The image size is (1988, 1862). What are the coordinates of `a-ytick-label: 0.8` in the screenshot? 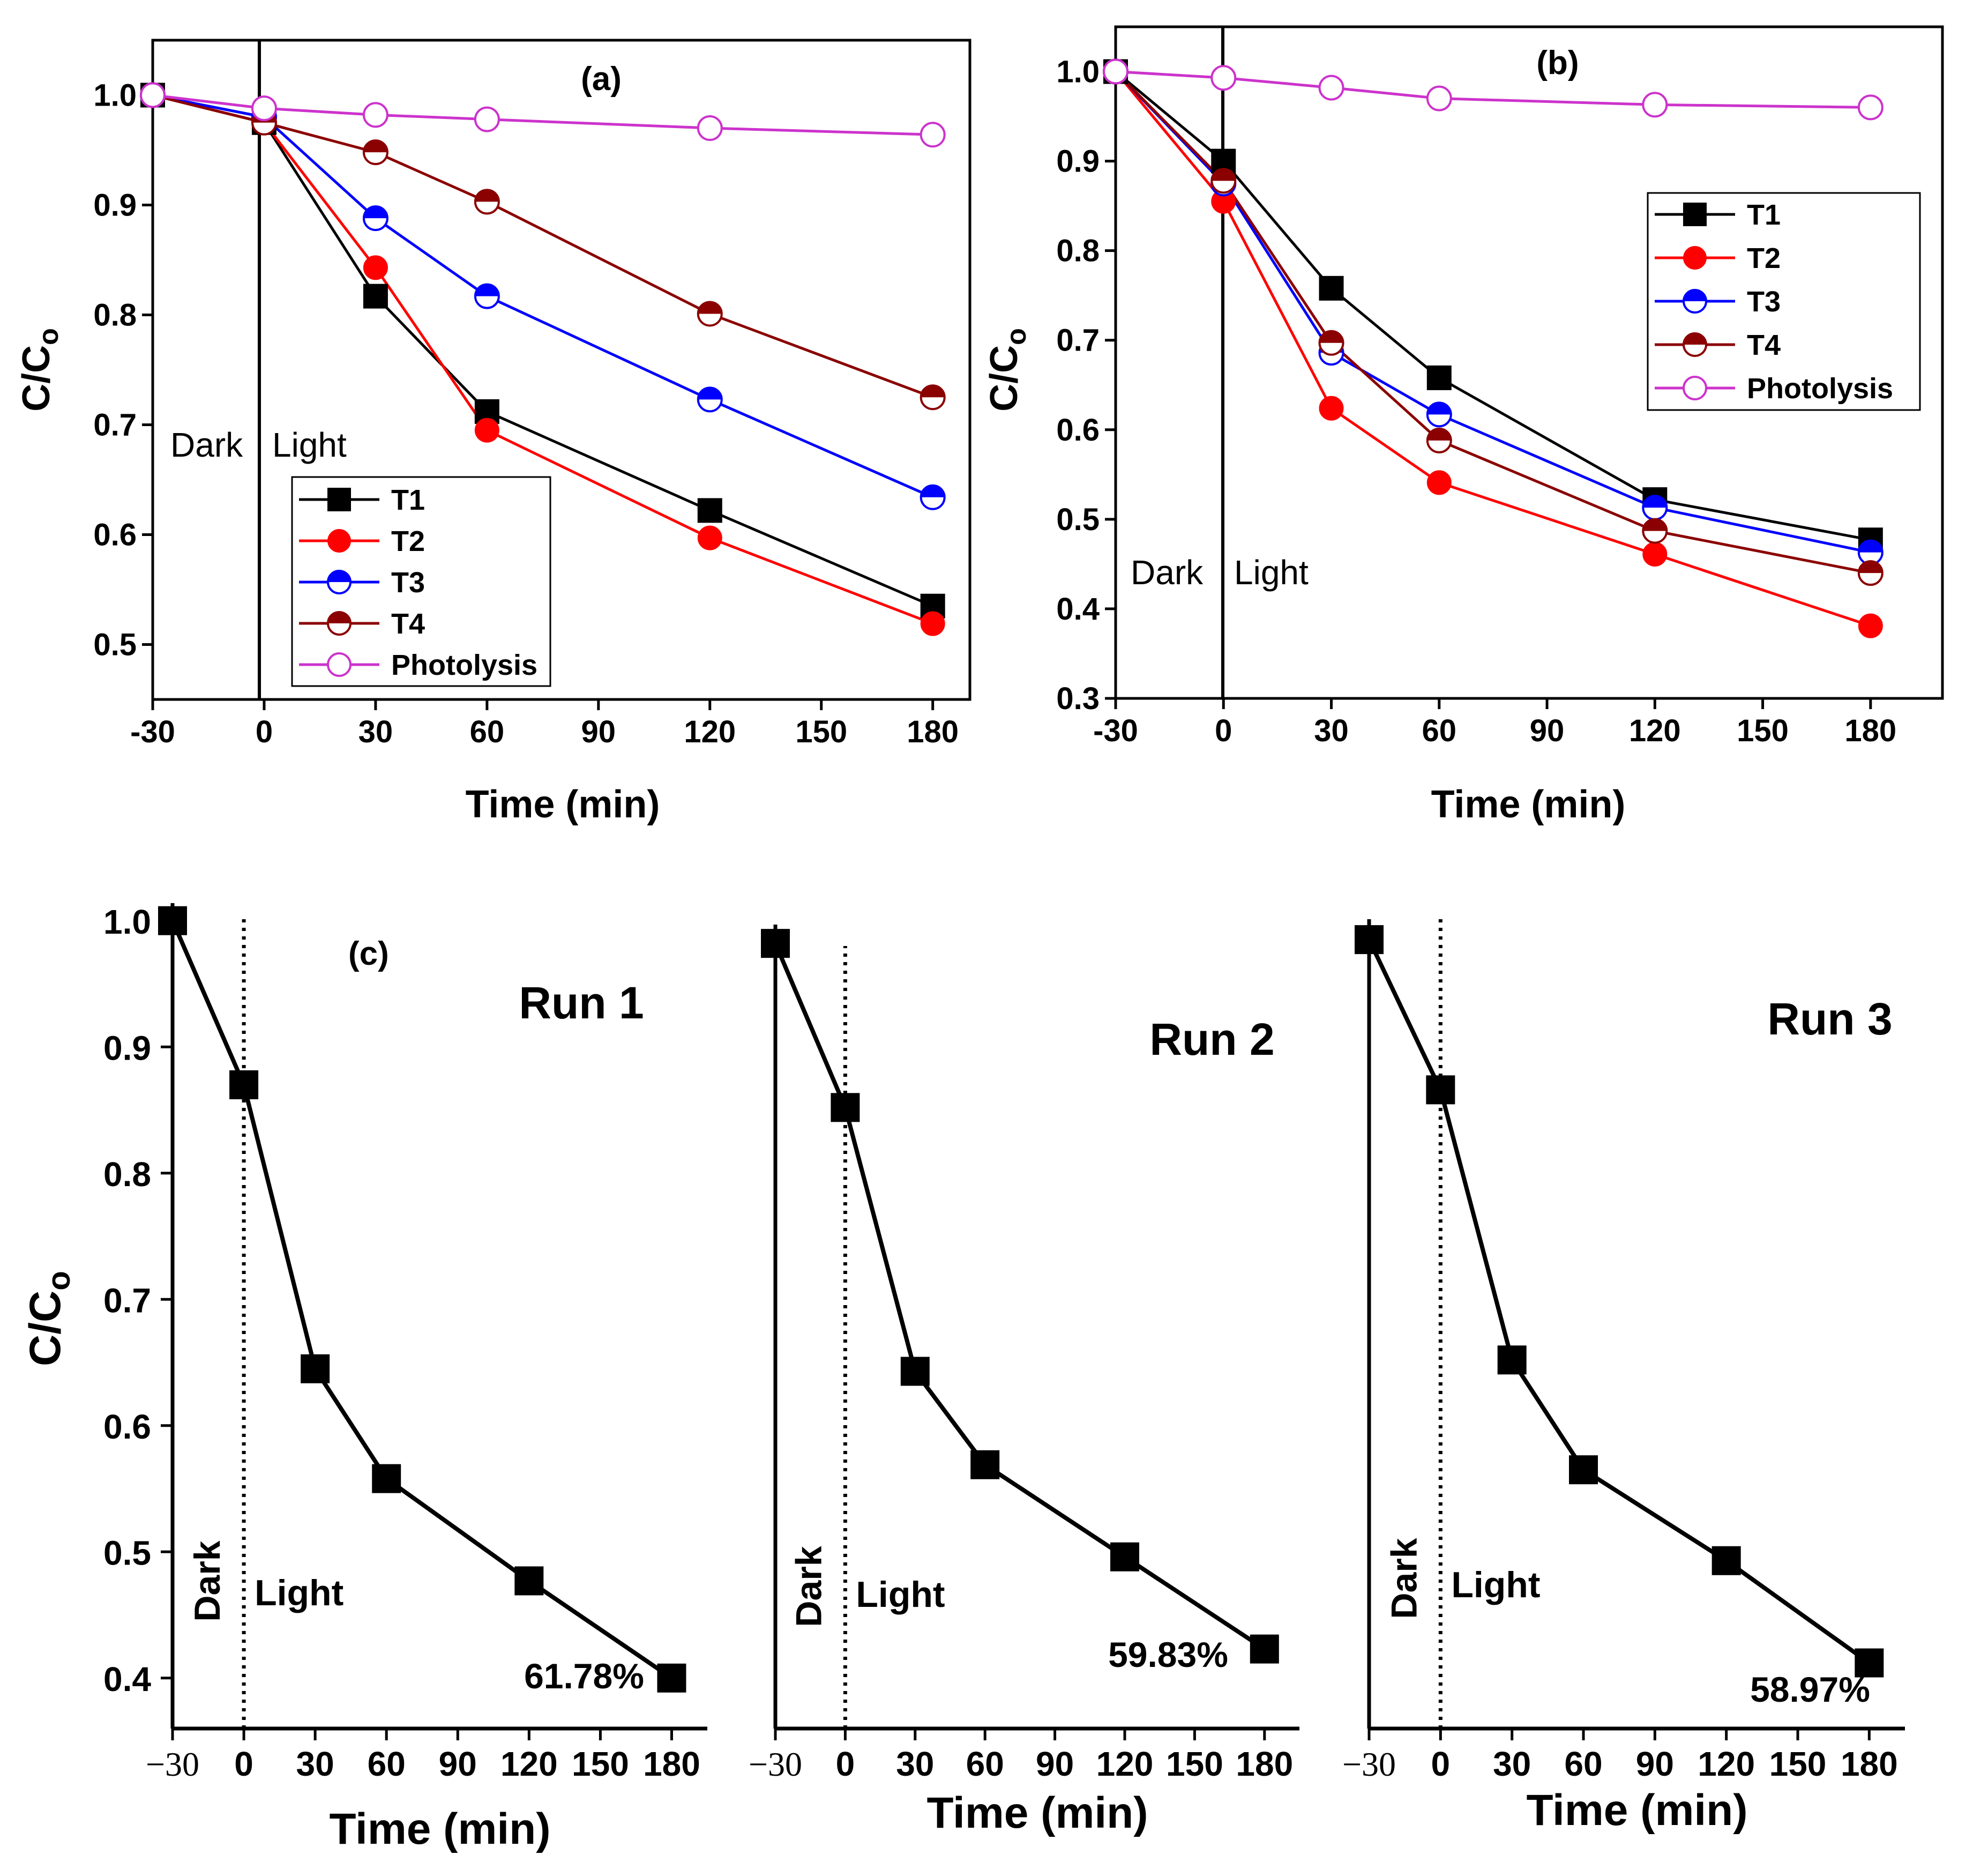 It's located at (115, 315).